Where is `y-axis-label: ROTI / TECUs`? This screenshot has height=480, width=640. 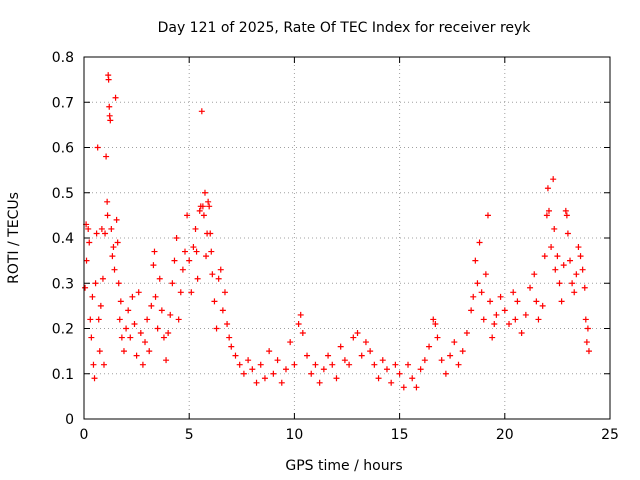
y-axis-label: ROTI / TECUs is located at coordinates (14, 238).